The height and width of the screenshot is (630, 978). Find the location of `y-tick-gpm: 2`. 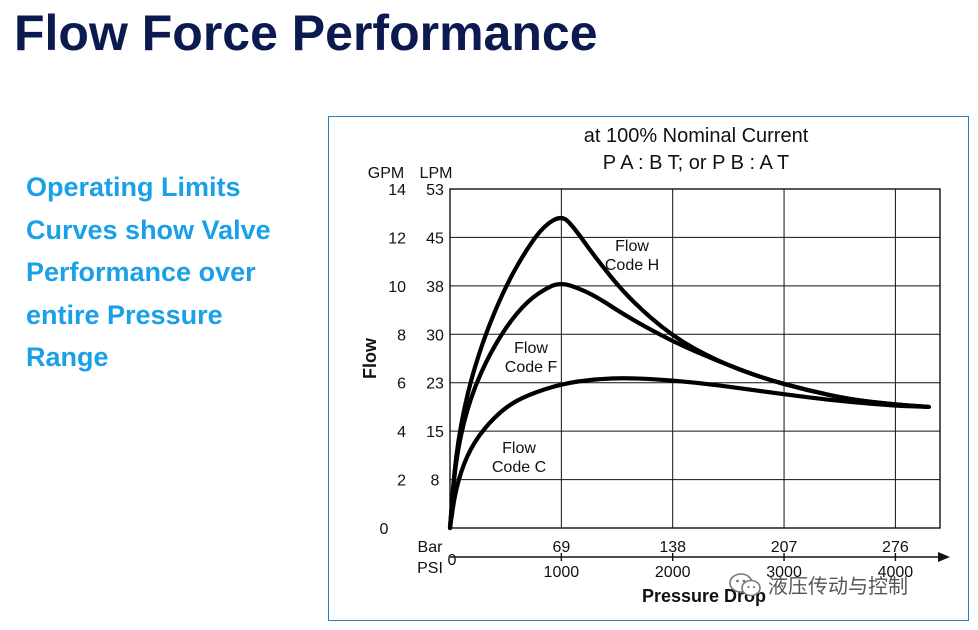

y-tick-gpm: 2 is located at coordinates (401, 481).